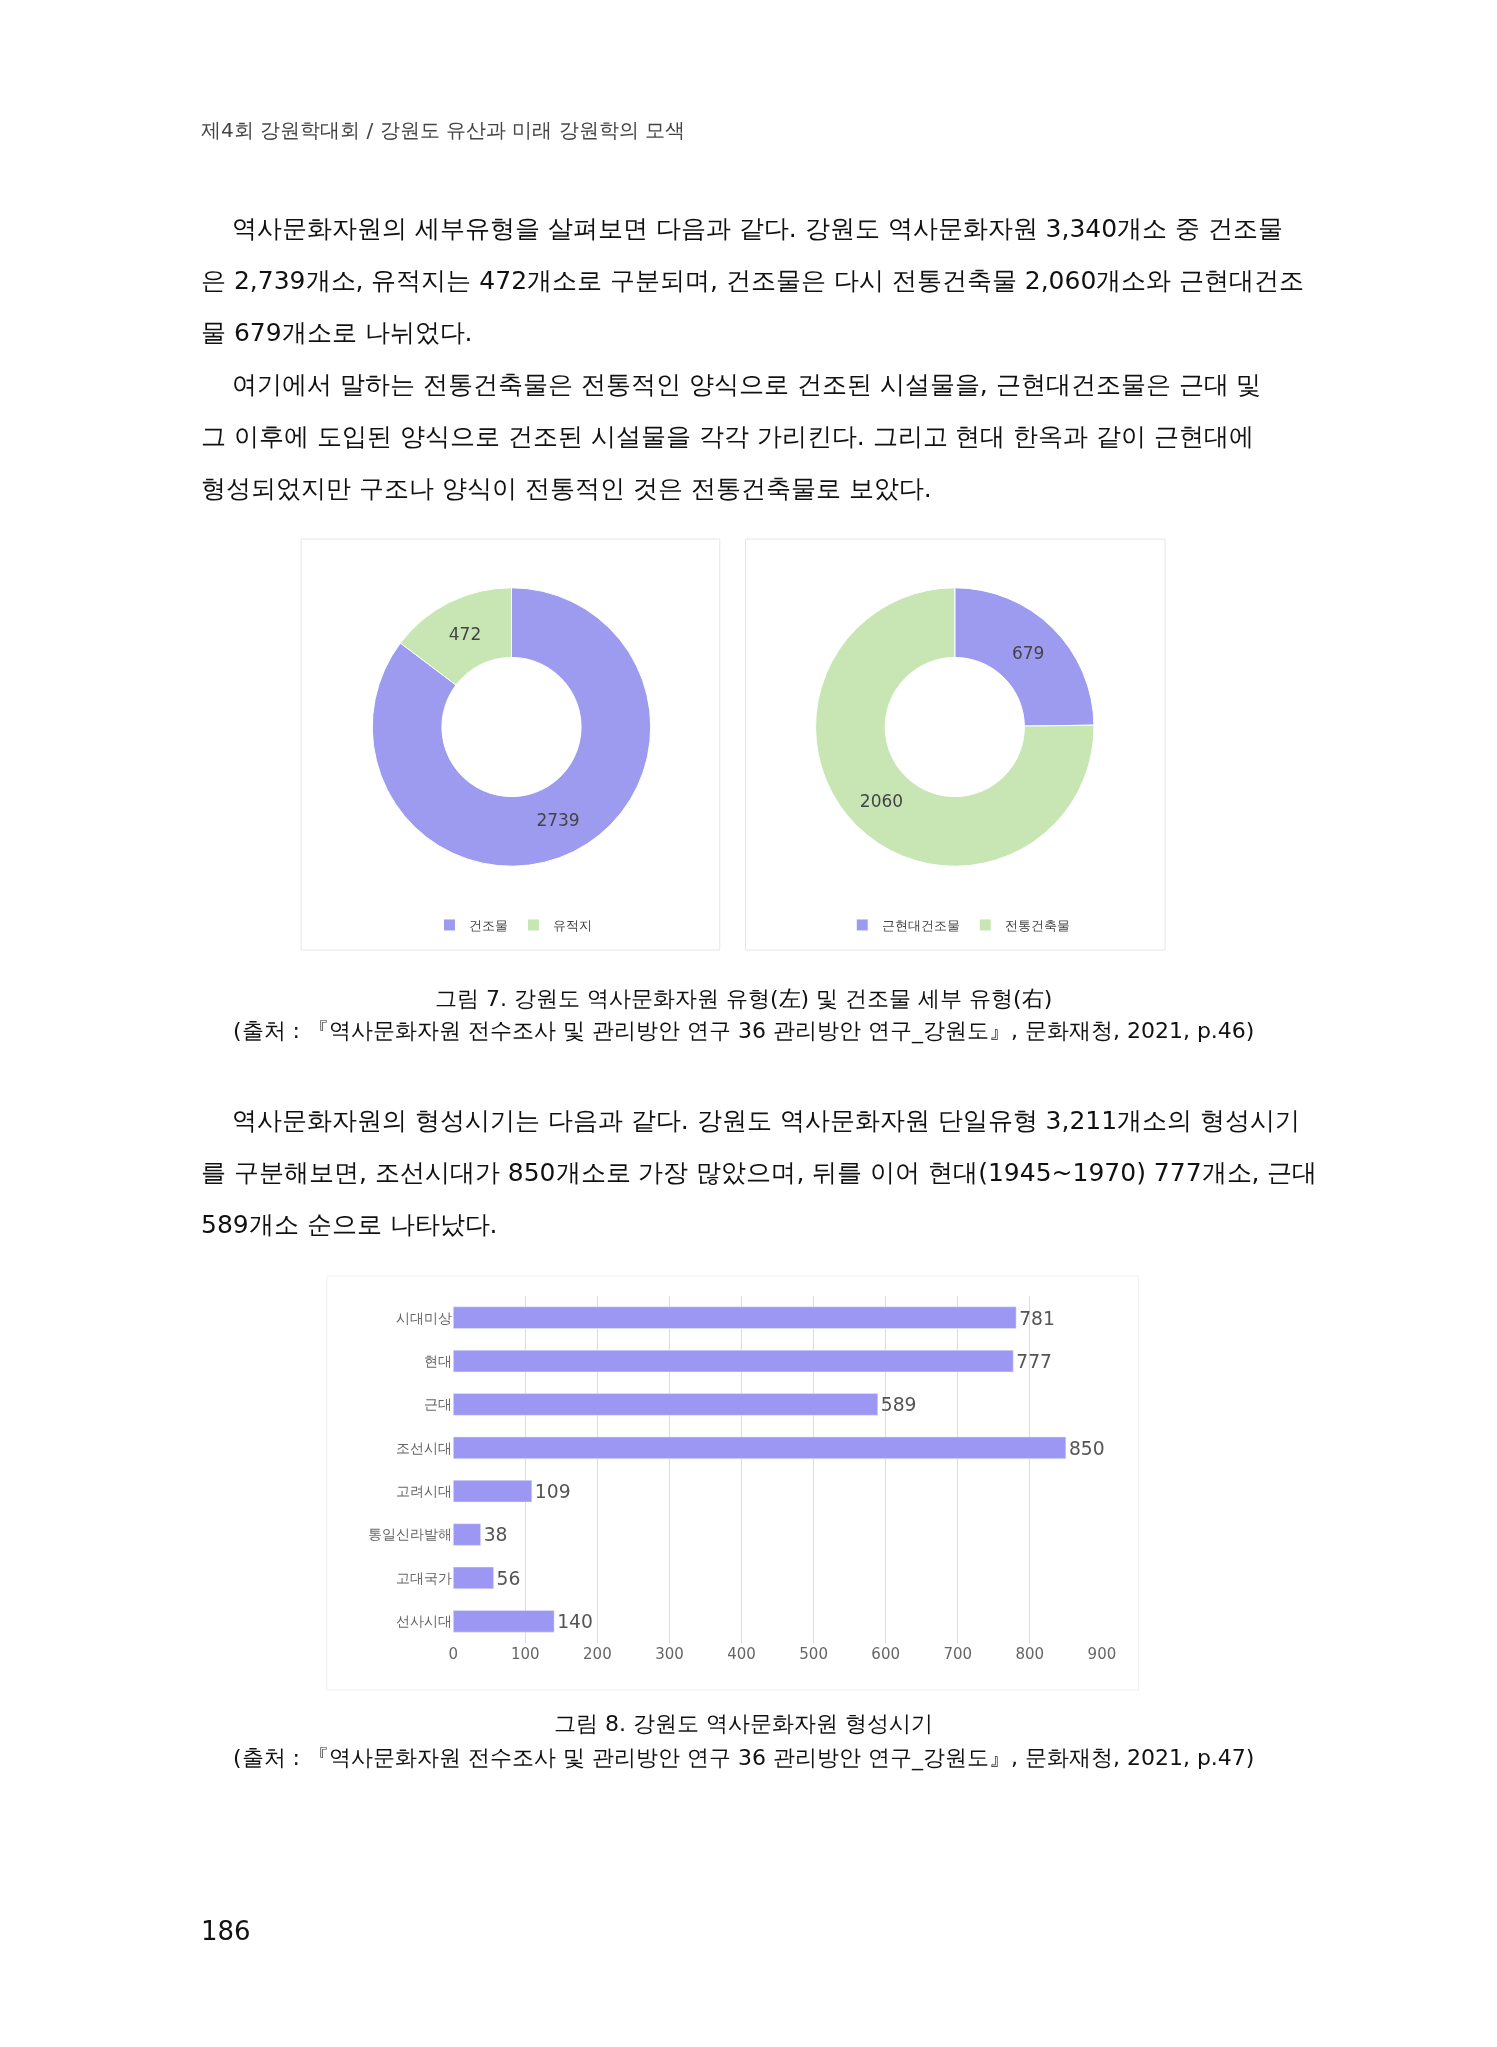  What do you see at coordinates (1034, 1361) in the screenshot?
I see `data-label: 777` at bounding box center [1034, 1361].